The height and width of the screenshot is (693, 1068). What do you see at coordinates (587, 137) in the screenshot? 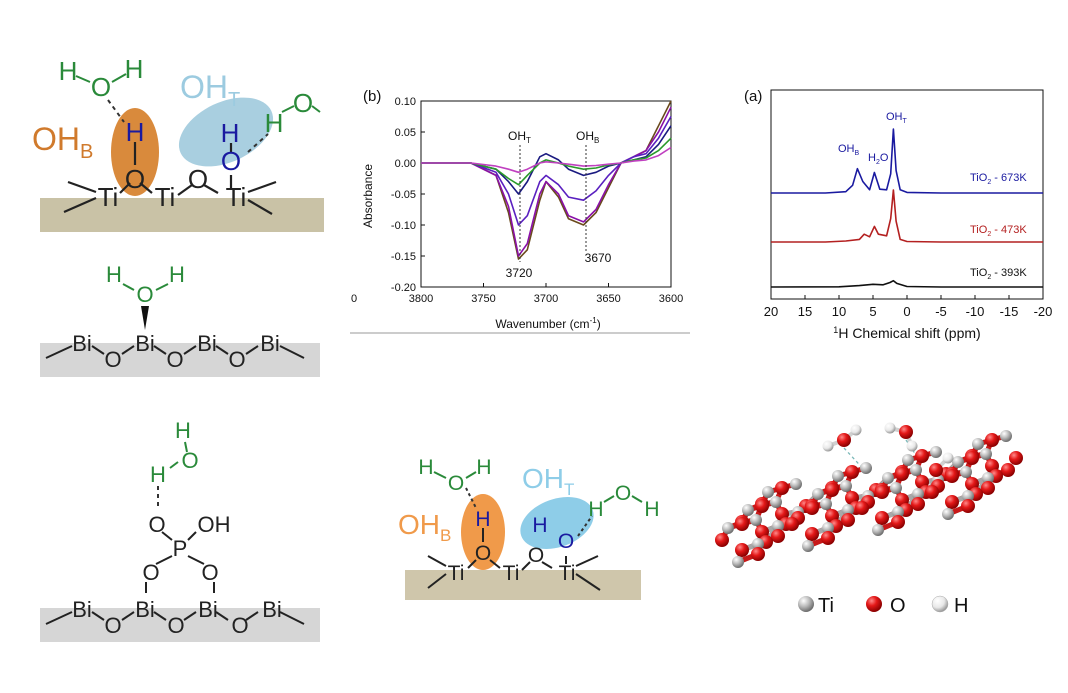
I see `annot-ohb: OHB` at bounding box center [587, 137].